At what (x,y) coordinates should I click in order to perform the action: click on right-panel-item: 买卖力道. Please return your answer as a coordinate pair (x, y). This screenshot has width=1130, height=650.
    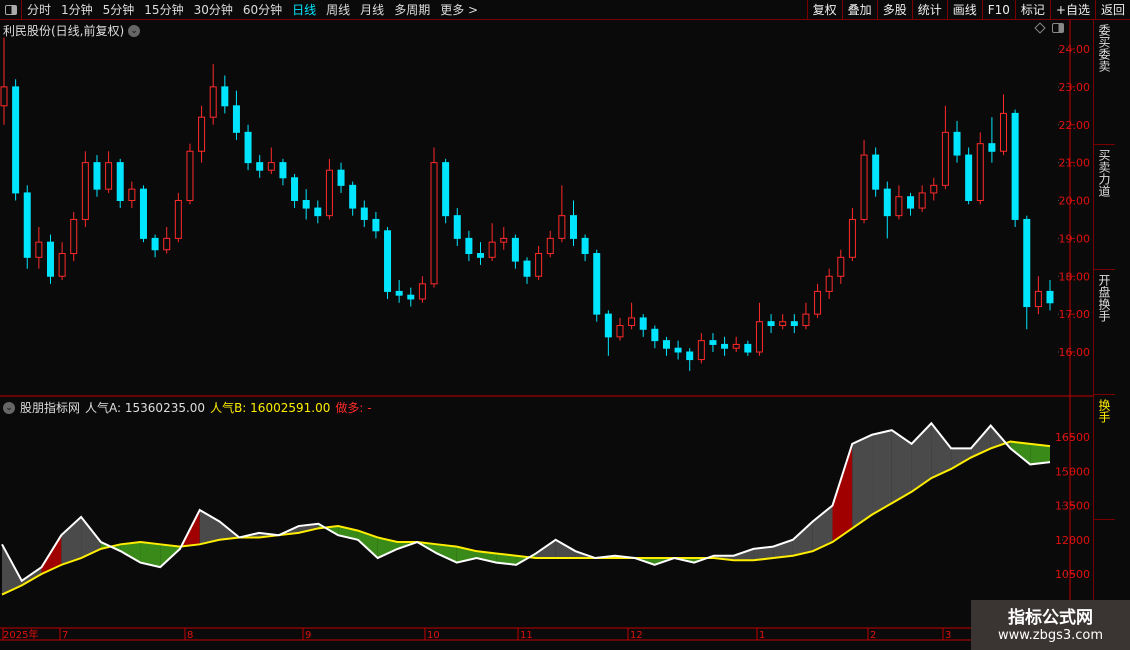
    Looking at the image, I should click on (1104, 207).